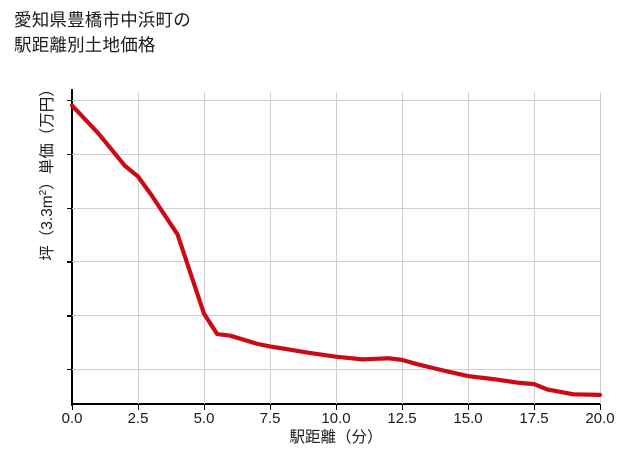 The image size is (621, 465). Describe the element at coordinates (138, 418) in the screenshot. I see `x-tick-label: 2.5` at that location.